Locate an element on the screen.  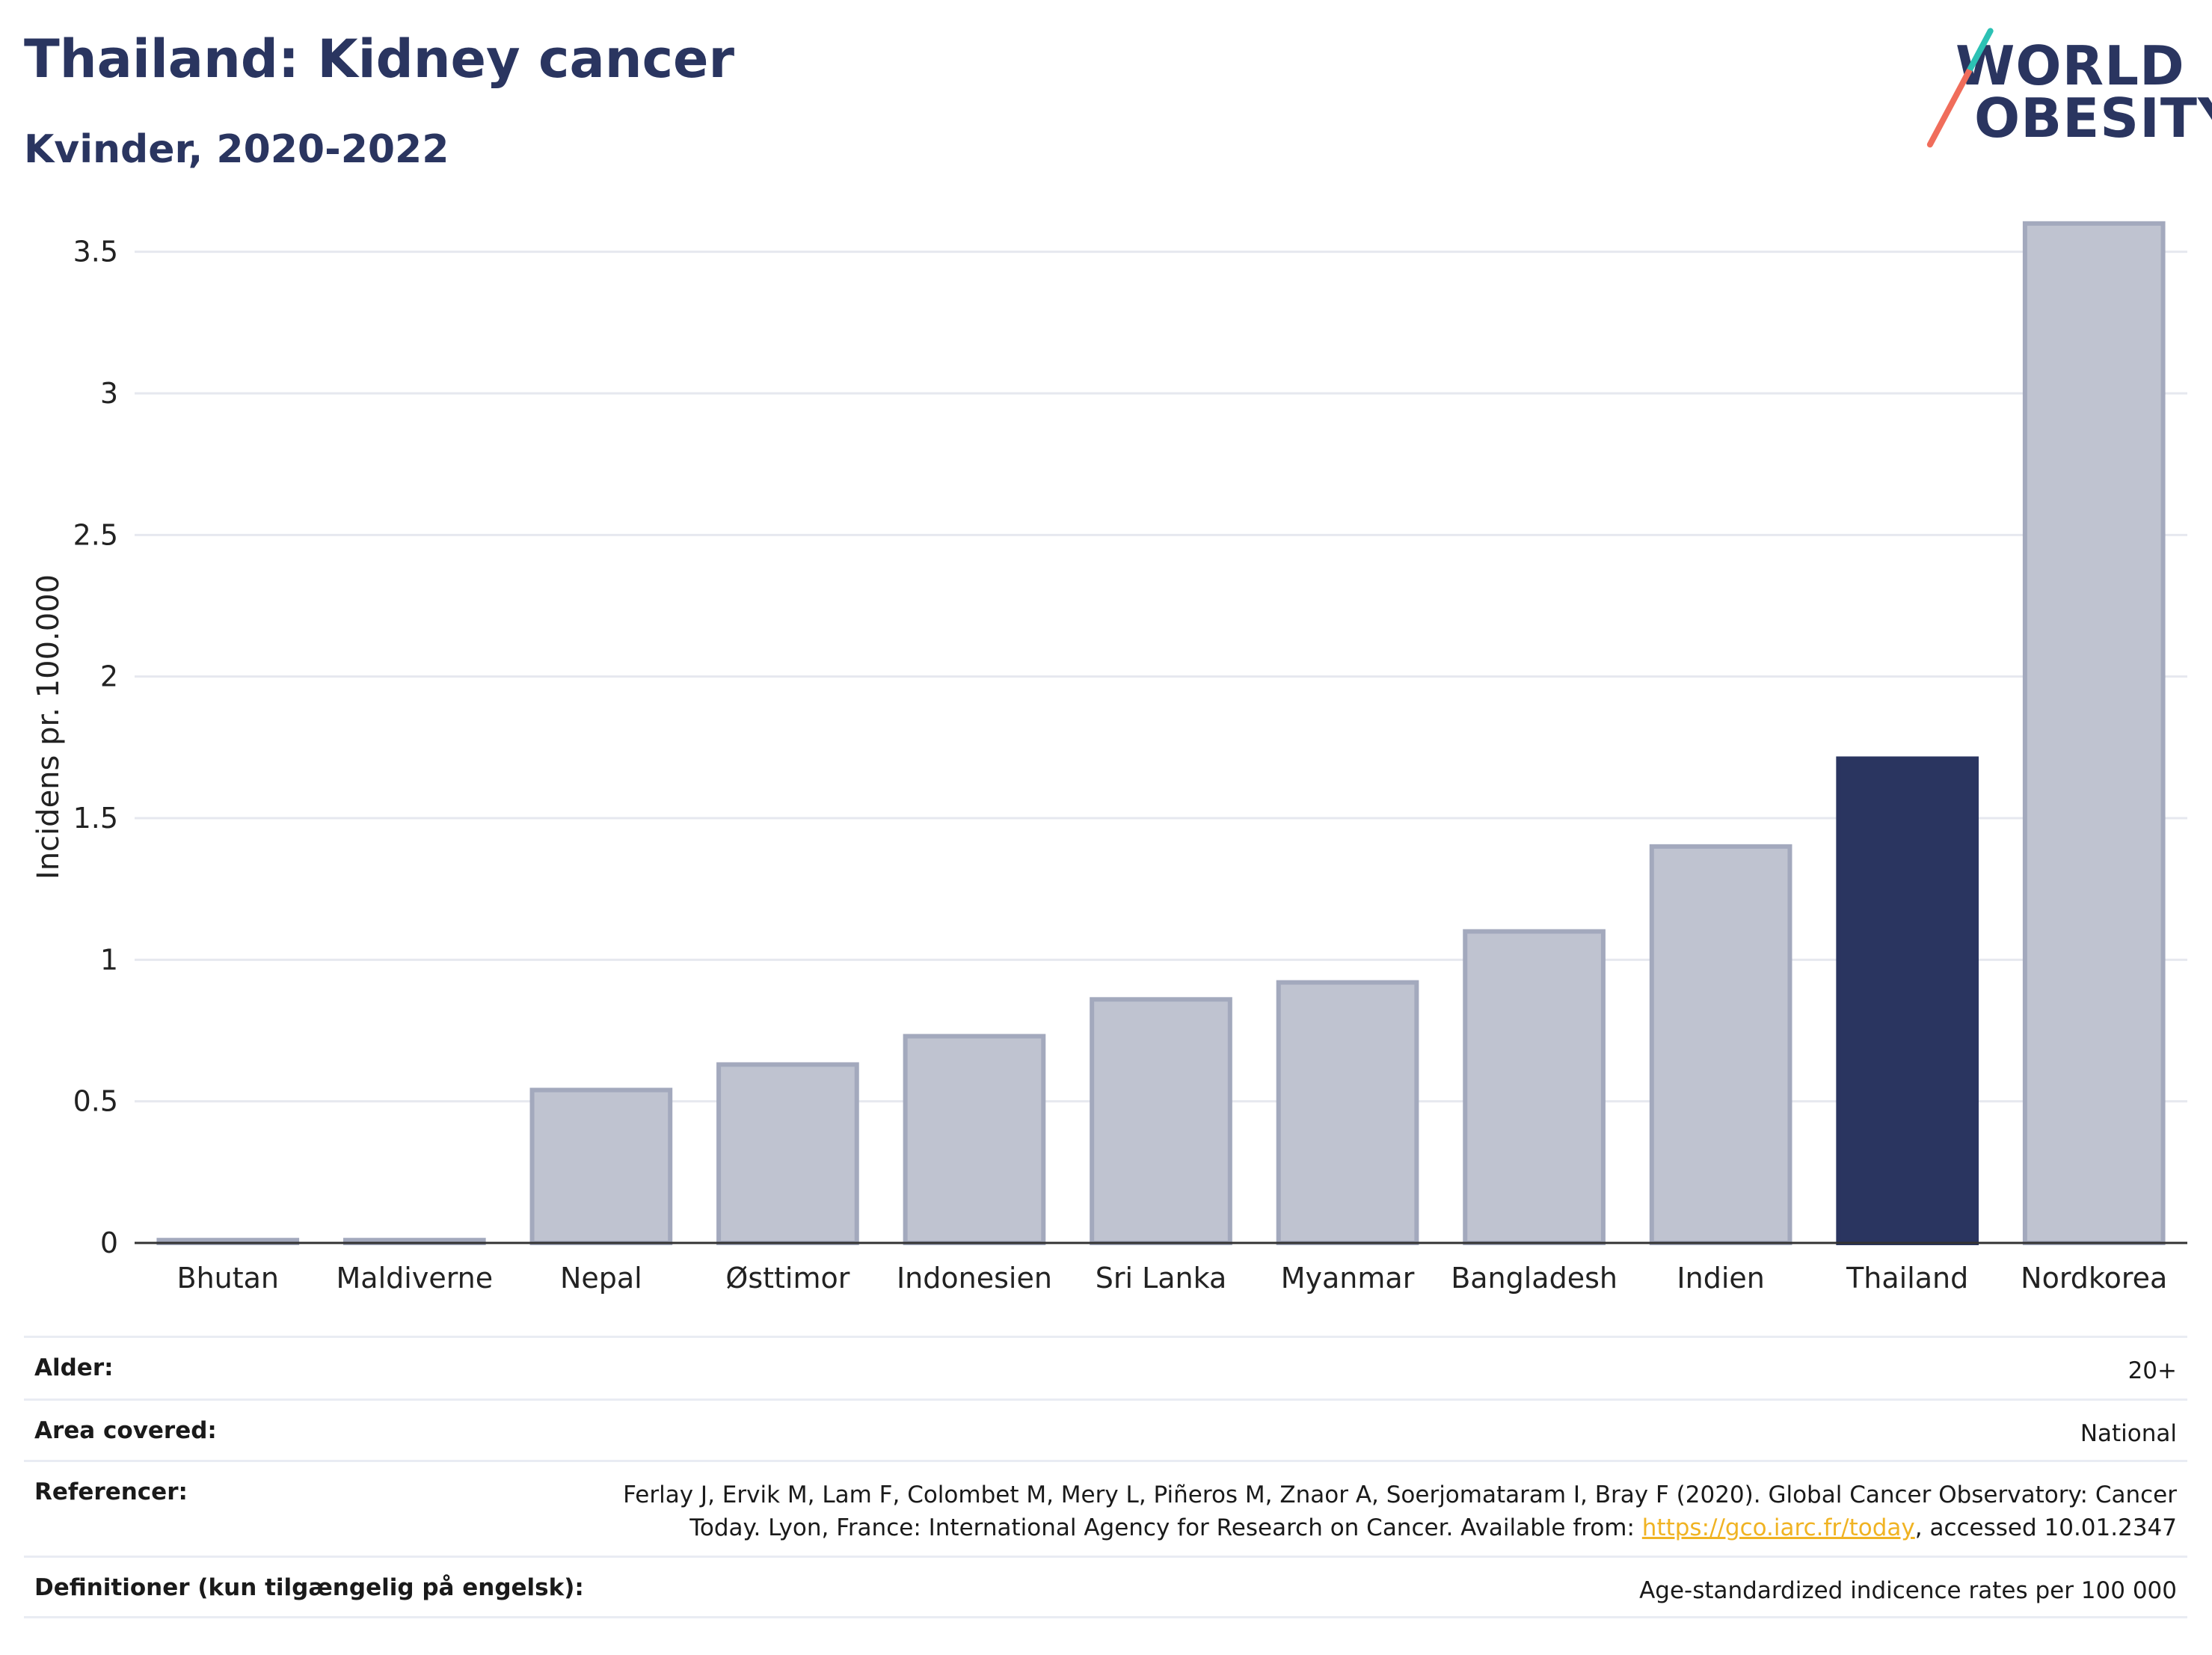
x-category-label: Indonesien is located at coordinates (974, 1278).